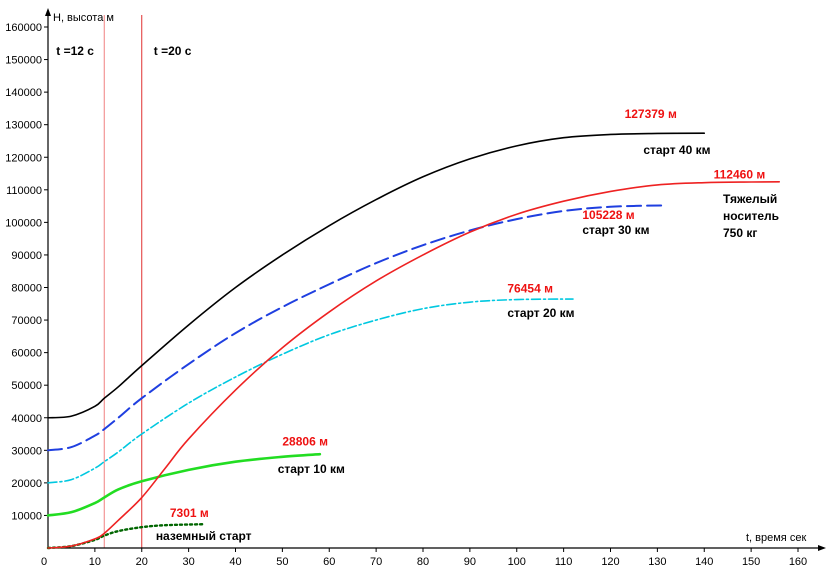 The image size is (834, 575). What do you see at coordinates (26, 386) in the screenshot?
I see `y-tick-label: 50000` at bounding box center [26, 386].